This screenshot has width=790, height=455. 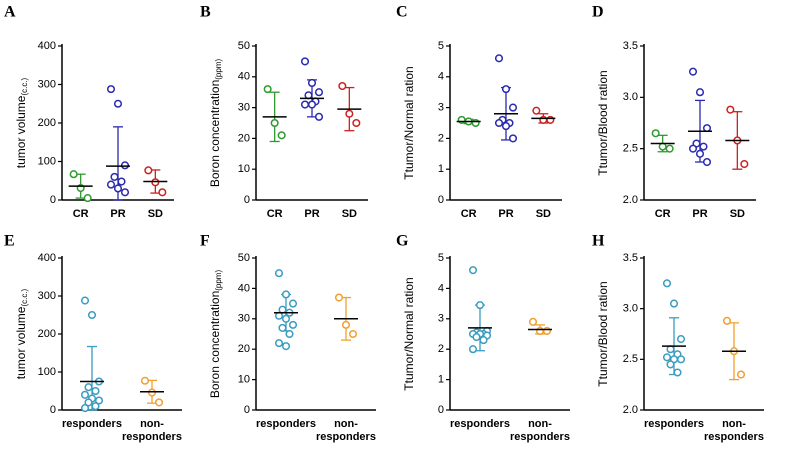 I want to click on x-tick-label: SD, so click(x=543, y=214).